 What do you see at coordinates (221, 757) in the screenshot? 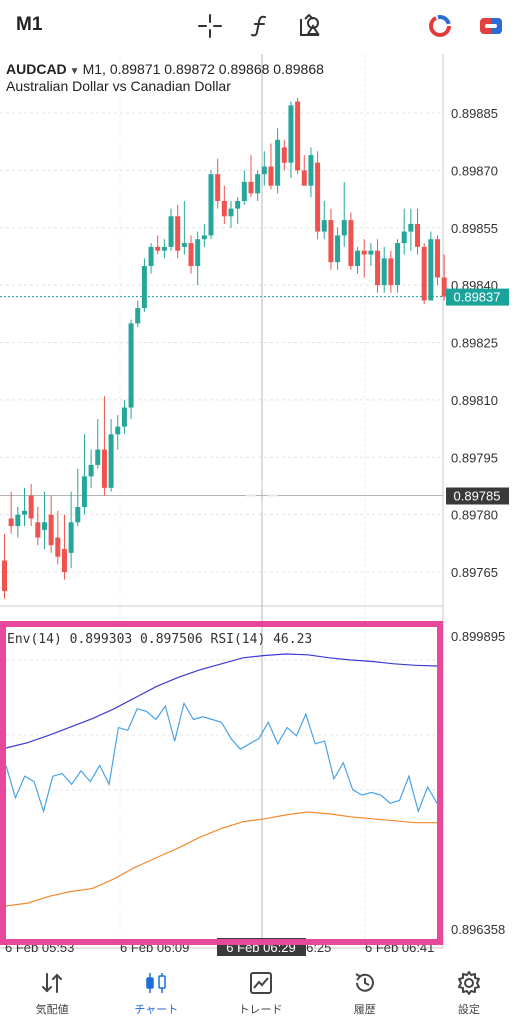
I see `rsi-line` at bounding box center [221, 757].